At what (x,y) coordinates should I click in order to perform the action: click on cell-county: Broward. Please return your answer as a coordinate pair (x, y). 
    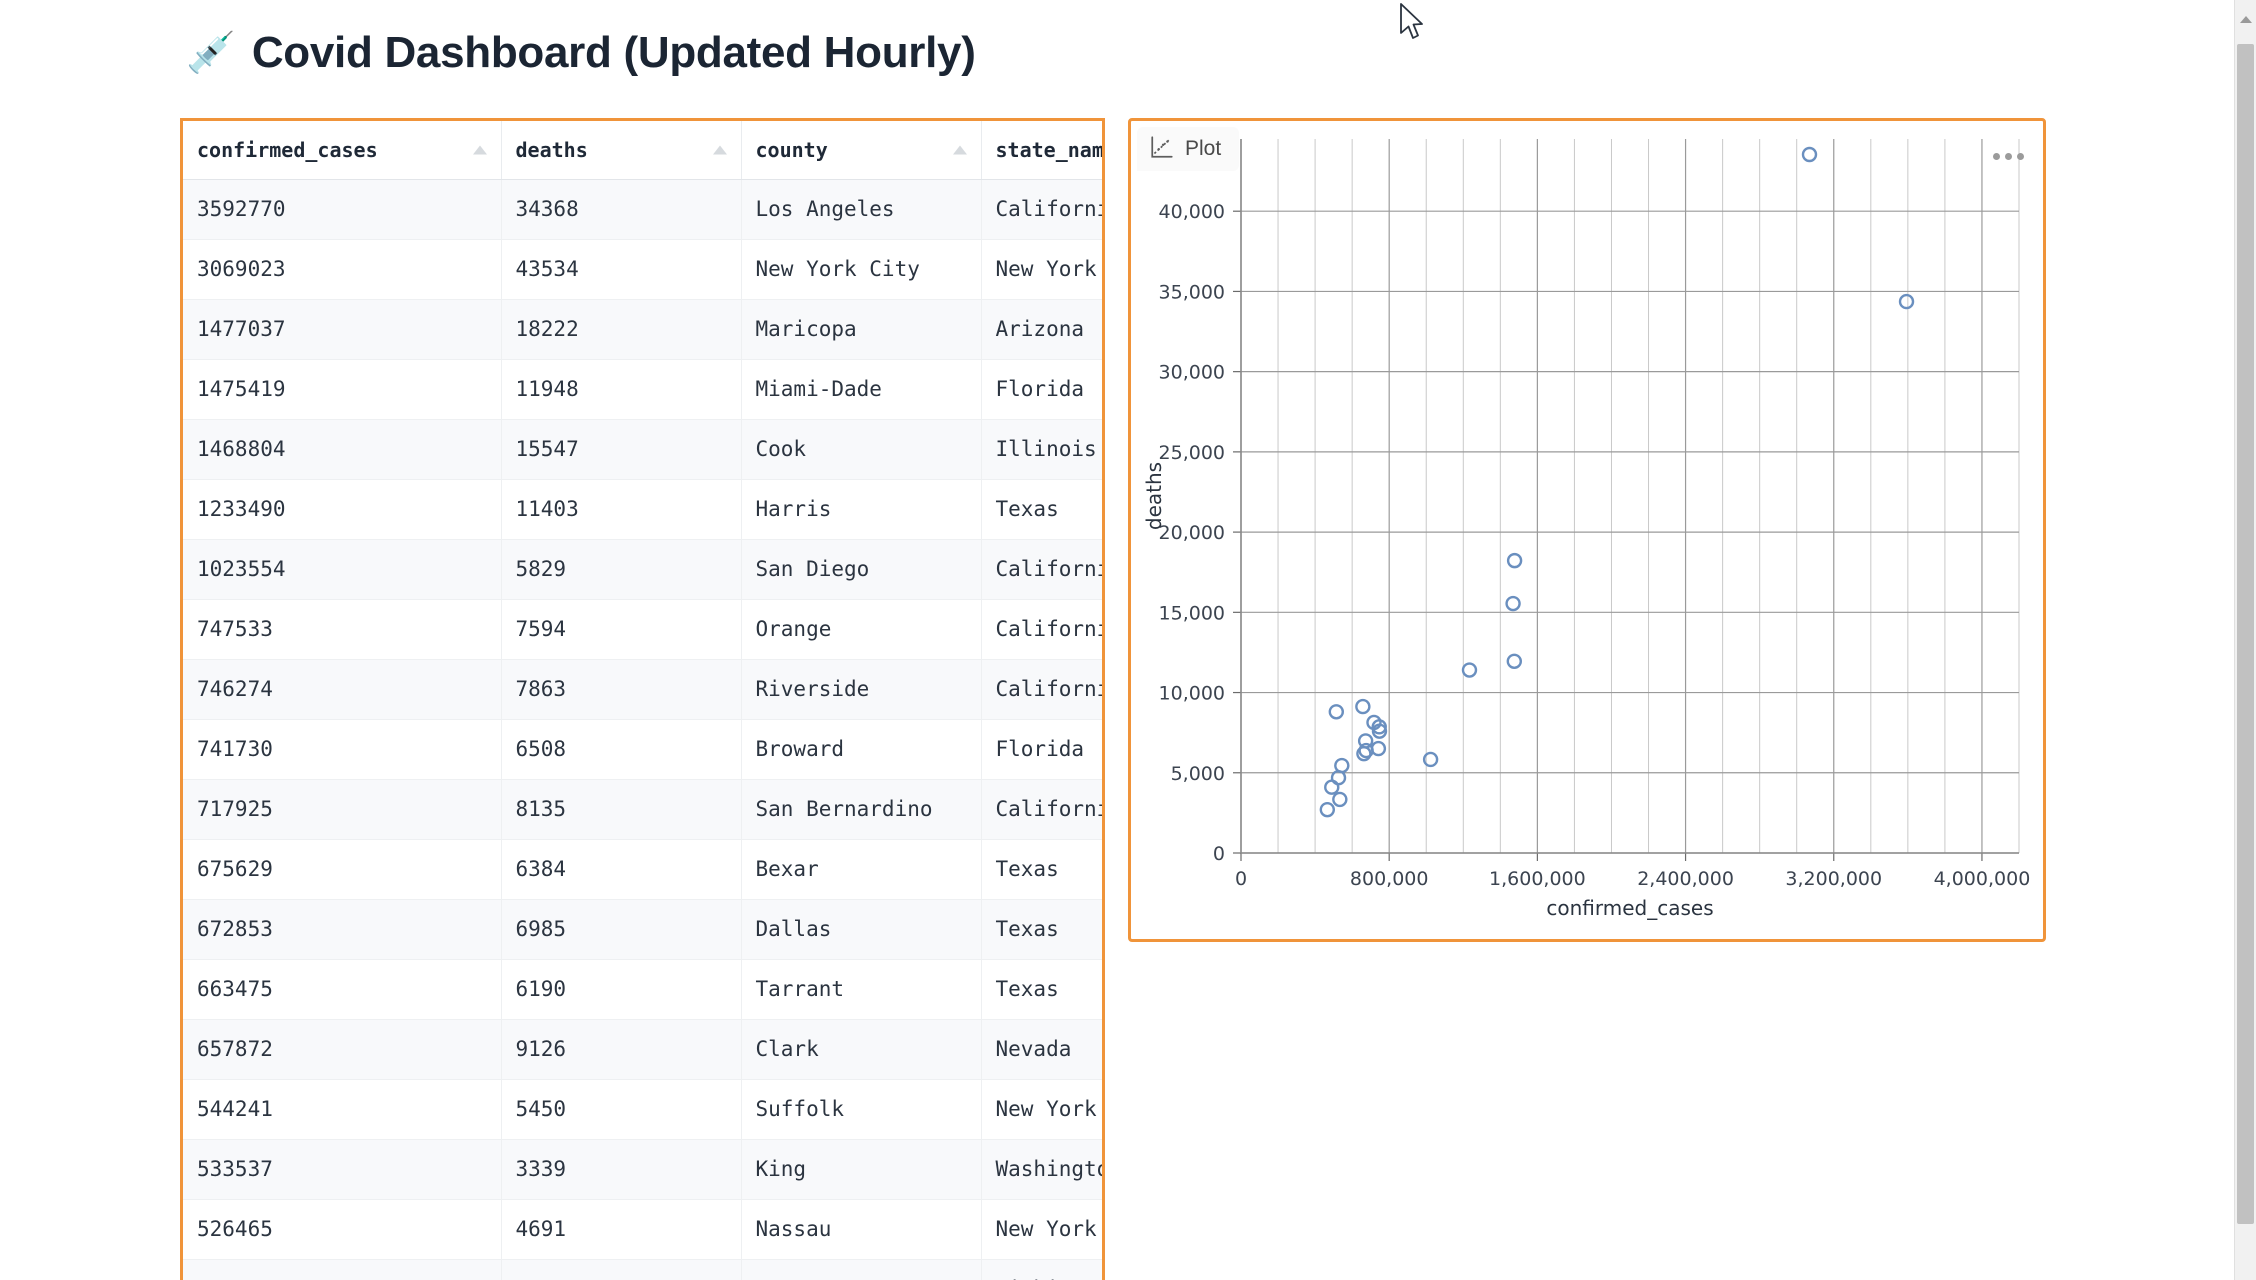
    Looking at the image, I should click on (861, 749).